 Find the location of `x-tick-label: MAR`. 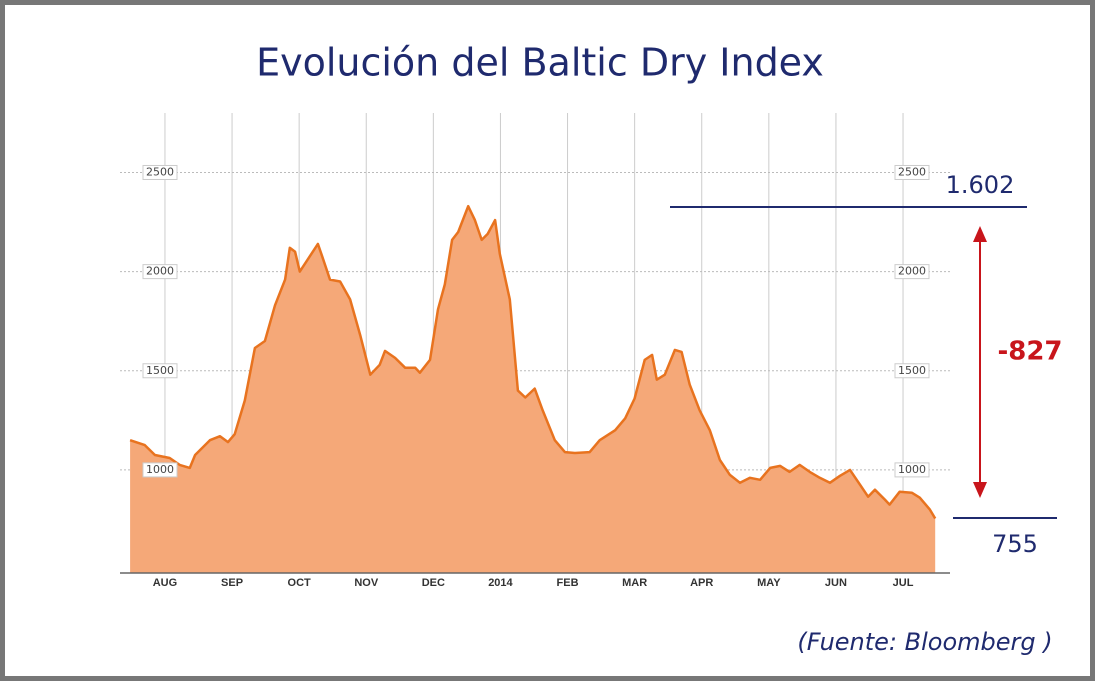

x-tick-label: MAR is located at coordinates (634, 583).